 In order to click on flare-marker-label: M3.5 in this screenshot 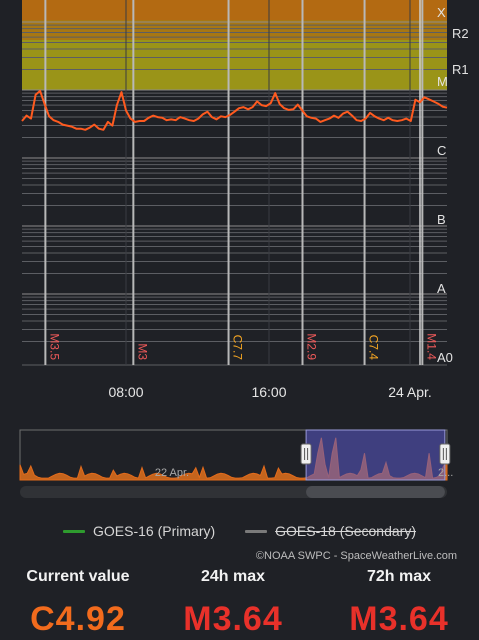, I will do `click(54, 346)`.